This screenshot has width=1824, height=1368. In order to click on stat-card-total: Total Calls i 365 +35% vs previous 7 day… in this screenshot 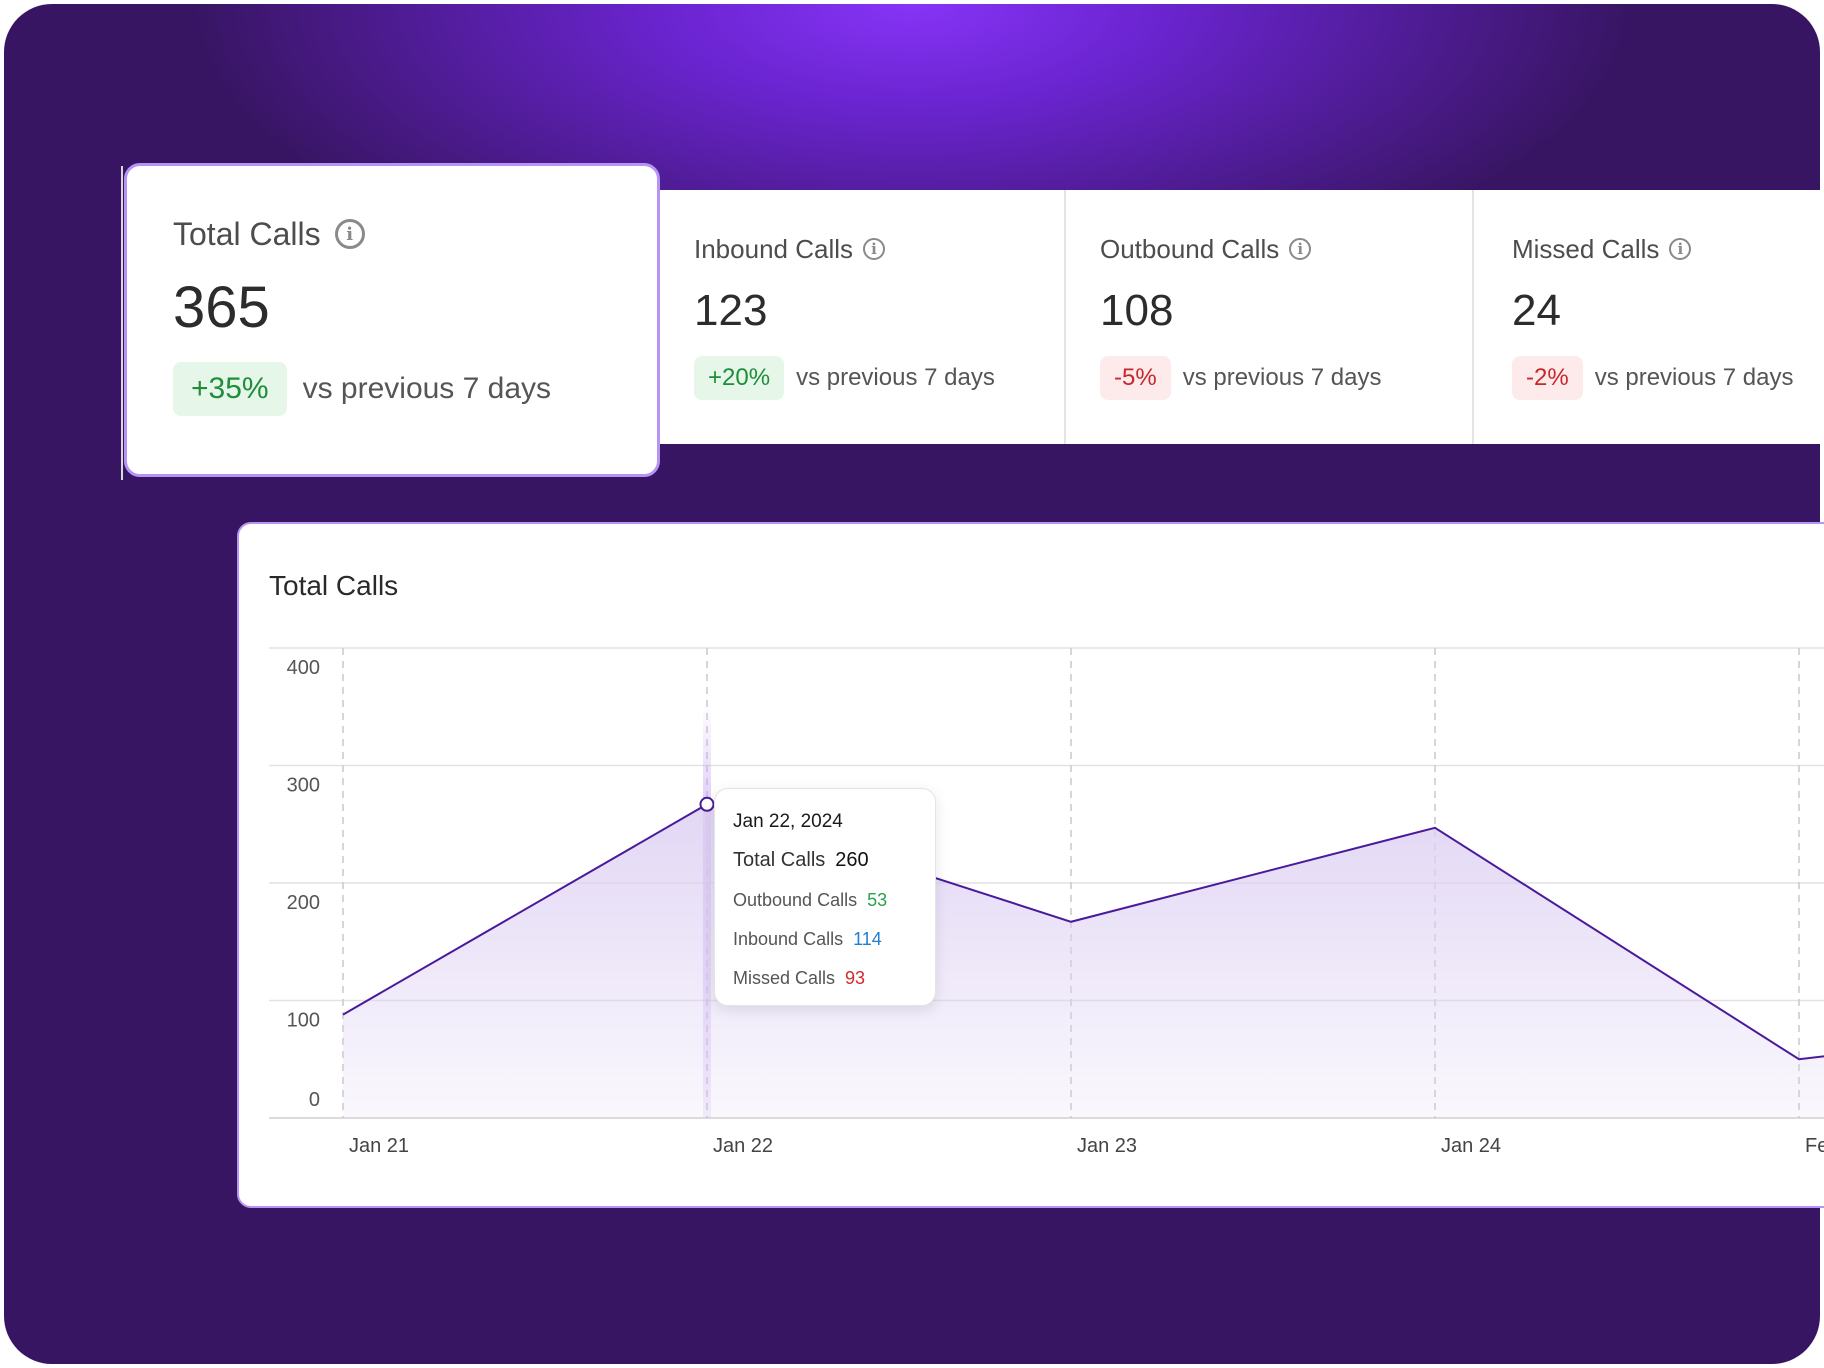, I will do `click(390, 321)`.